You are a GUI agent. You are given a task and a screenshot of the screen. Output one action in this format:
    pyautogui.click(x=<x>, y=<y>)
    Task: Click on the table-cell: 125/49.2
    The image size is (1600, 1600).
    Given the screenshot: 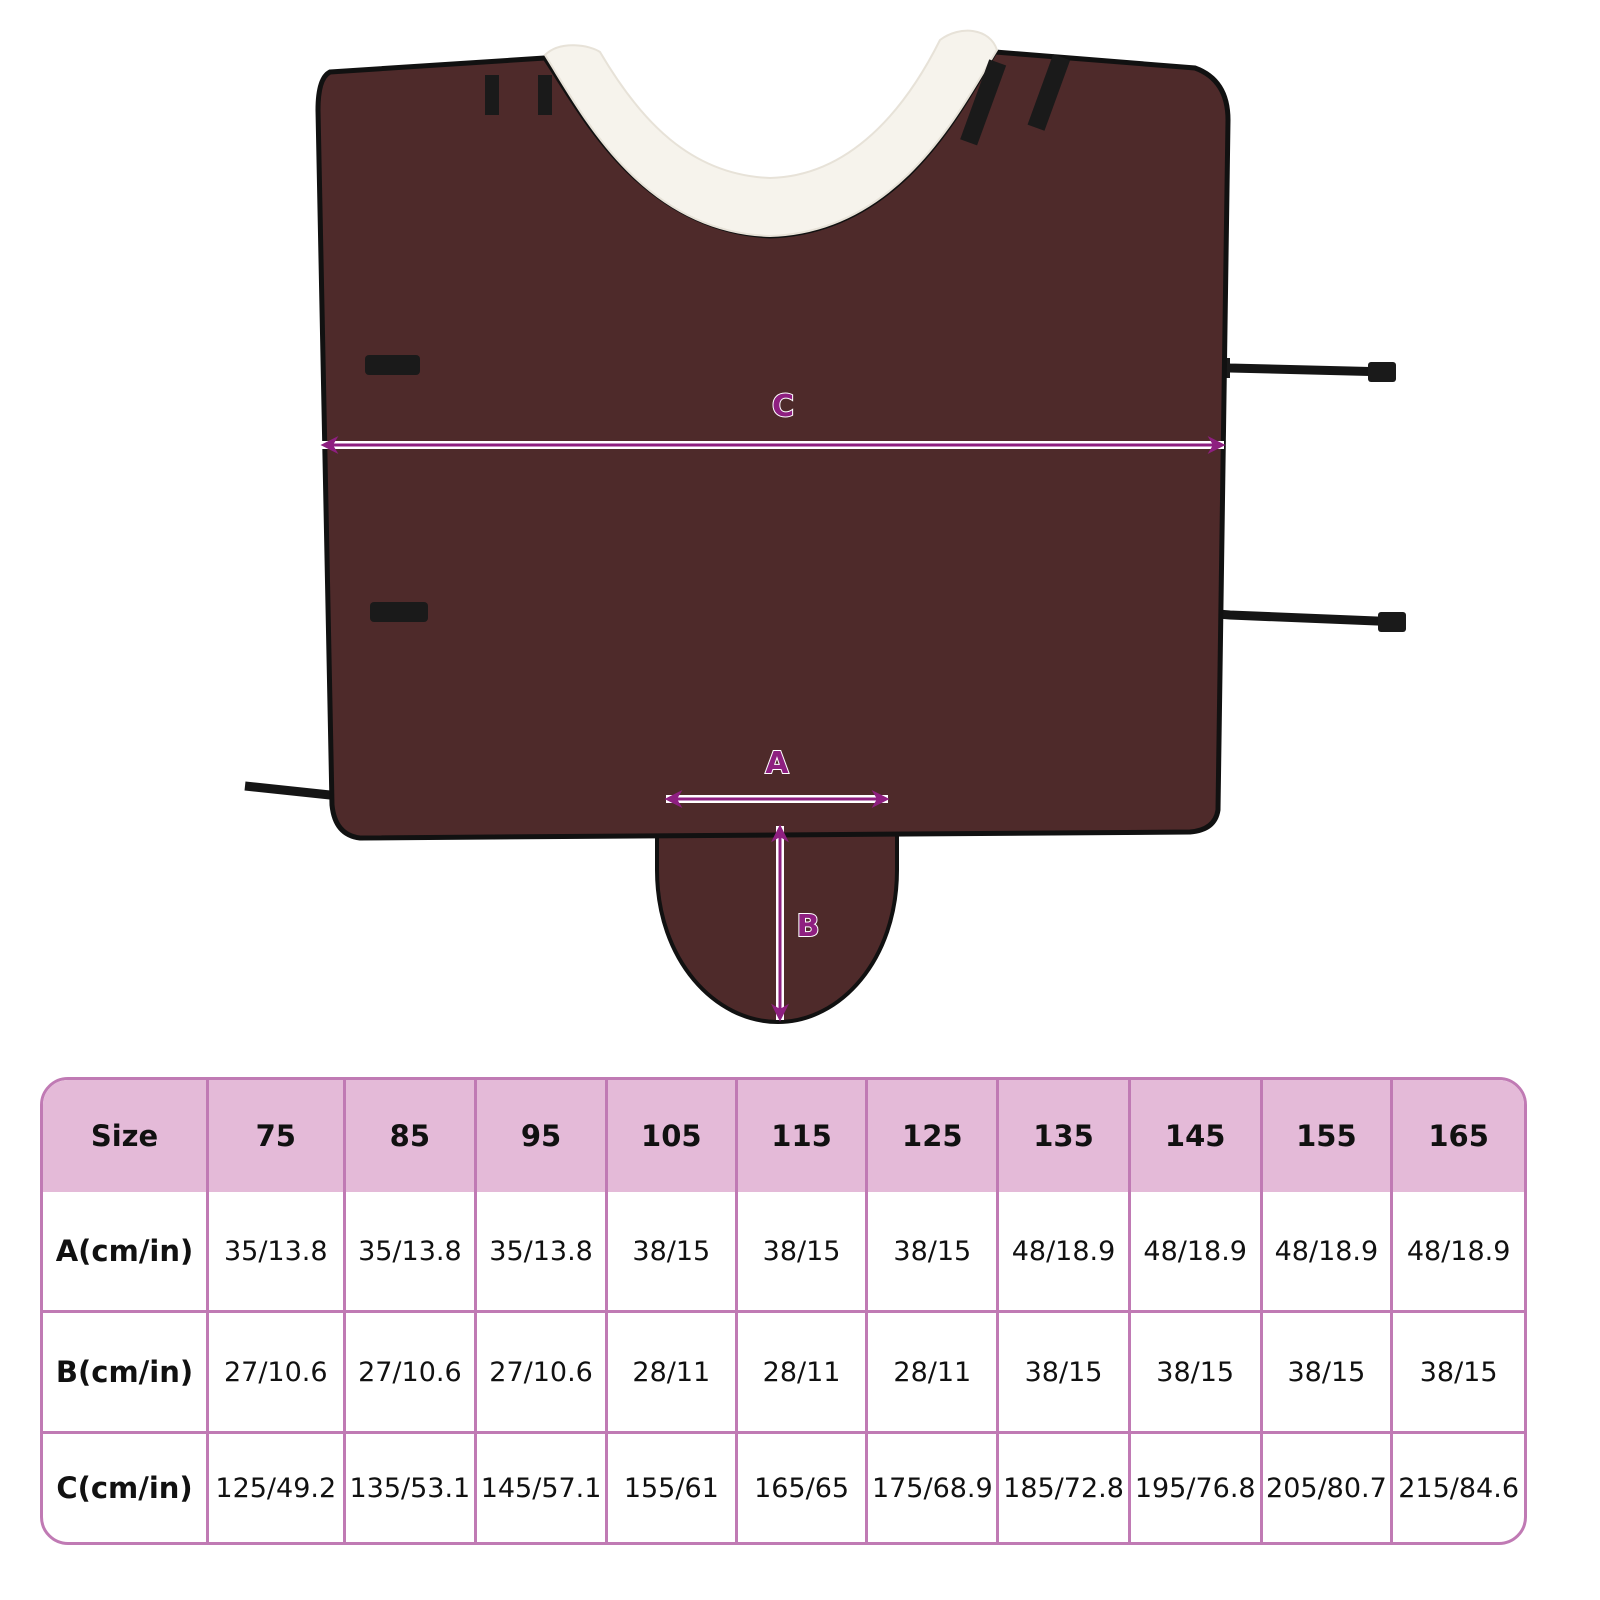 What is the action you would take?
    pyautogui.click(x=277, y=1488)
    